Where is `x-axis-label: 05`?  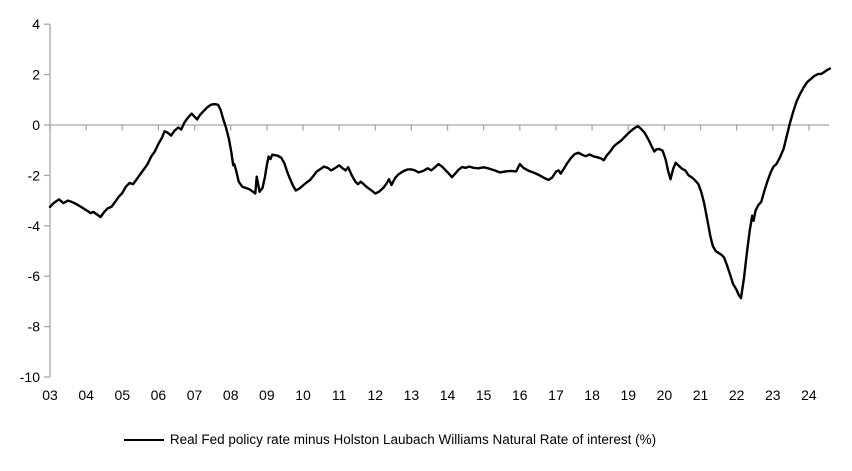 x-axis-label: 05 is located at coordinates (122, 395).